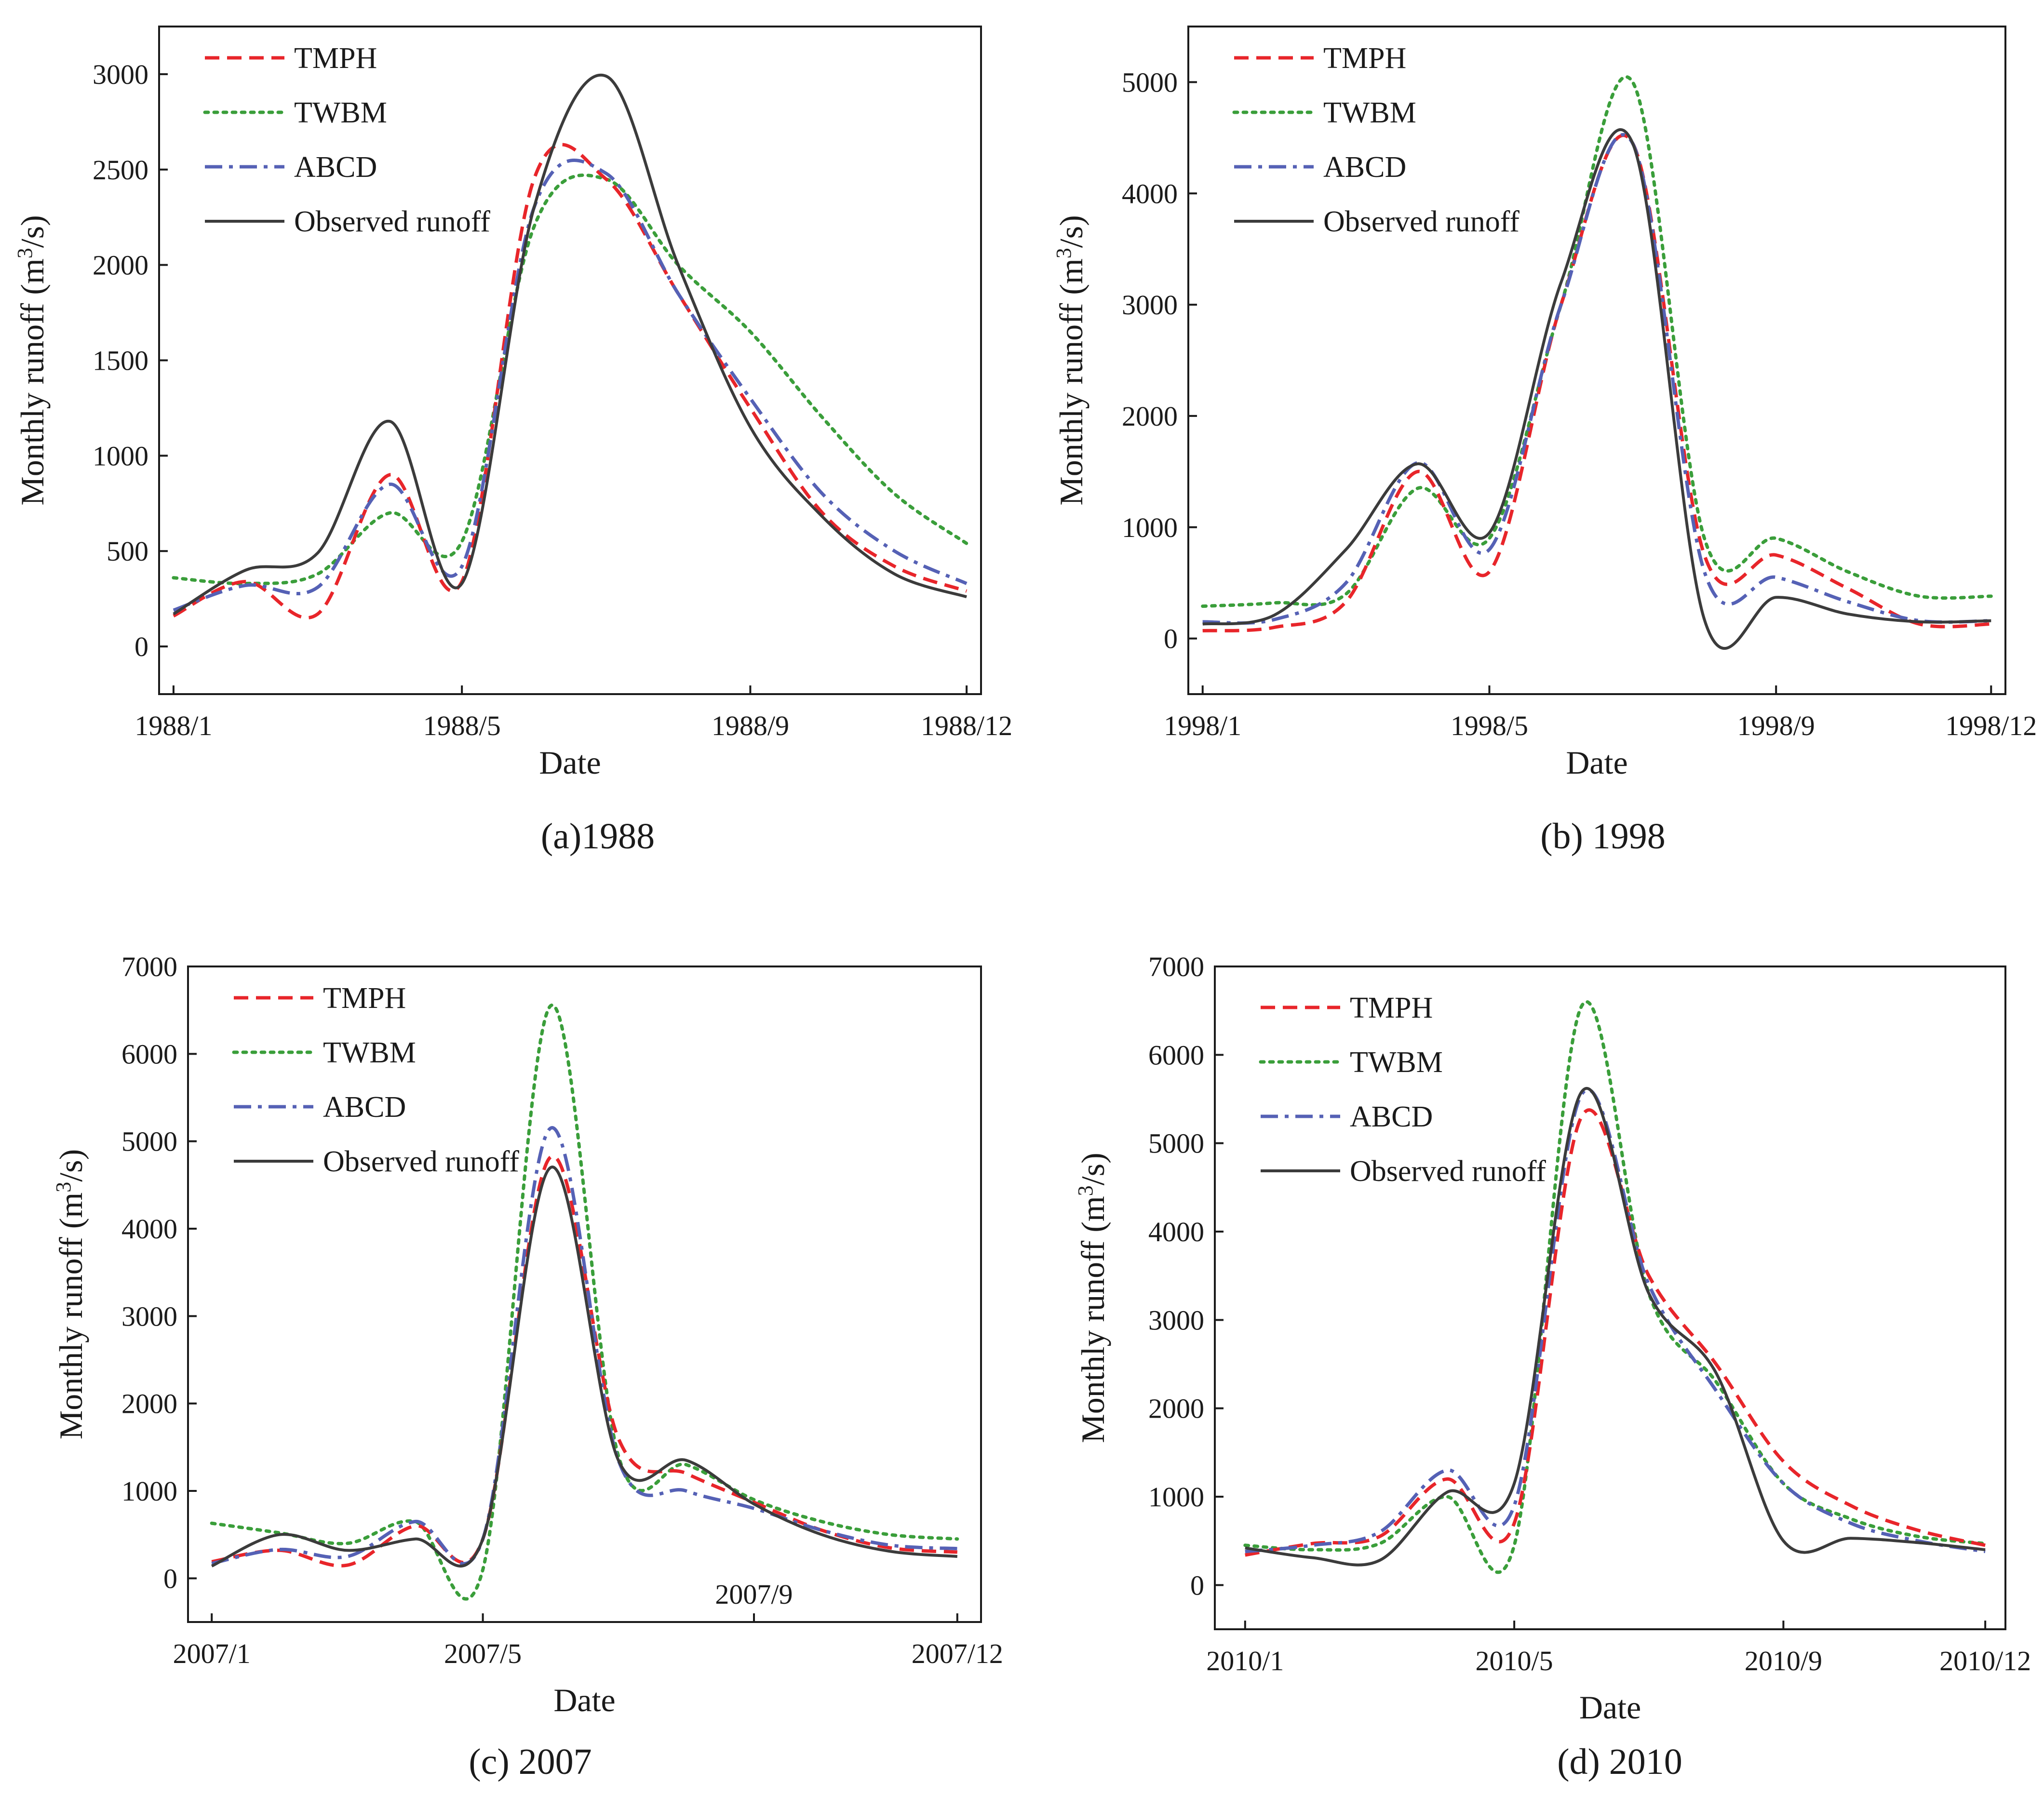 This screenshot has height=1797, width=2044. Describe the element at coordinates (1776, 725) in the screenshot. I see `x-tick-label: 1998/9` at that location.